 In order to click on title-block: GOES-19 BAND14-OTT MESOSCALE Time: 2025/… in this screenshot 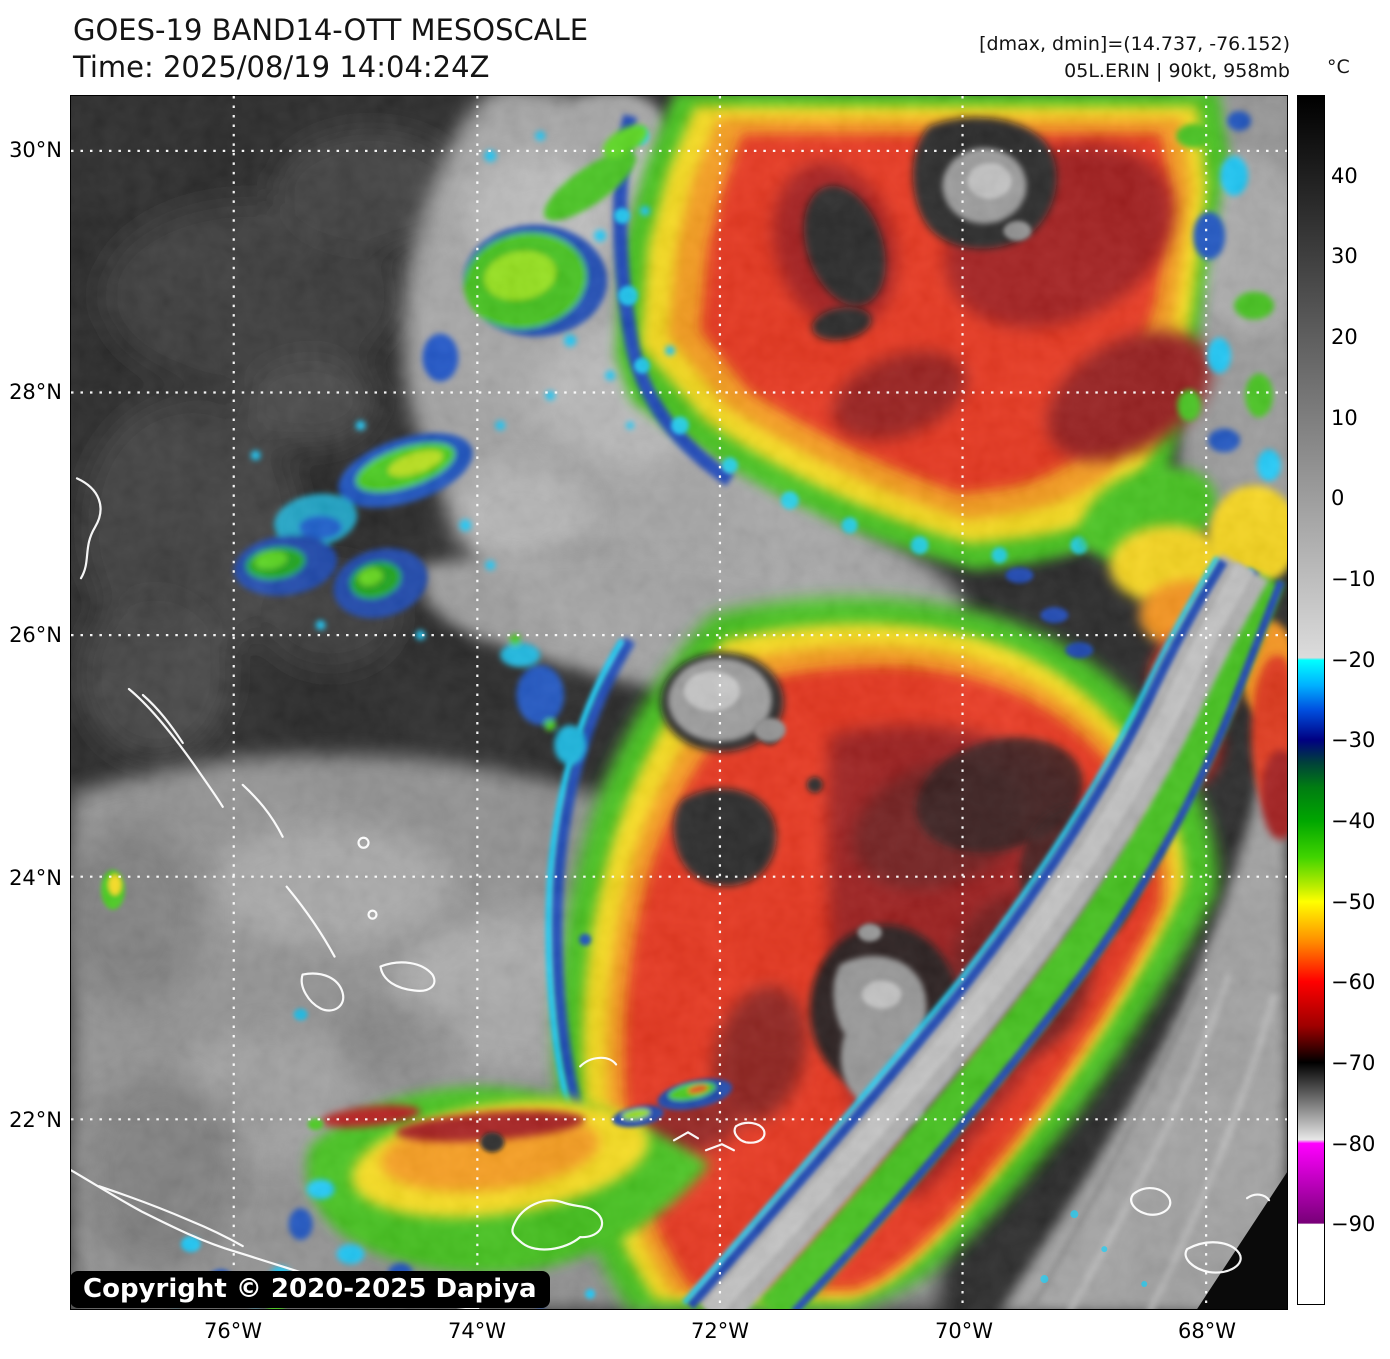, I will do `click(330, 49)`.